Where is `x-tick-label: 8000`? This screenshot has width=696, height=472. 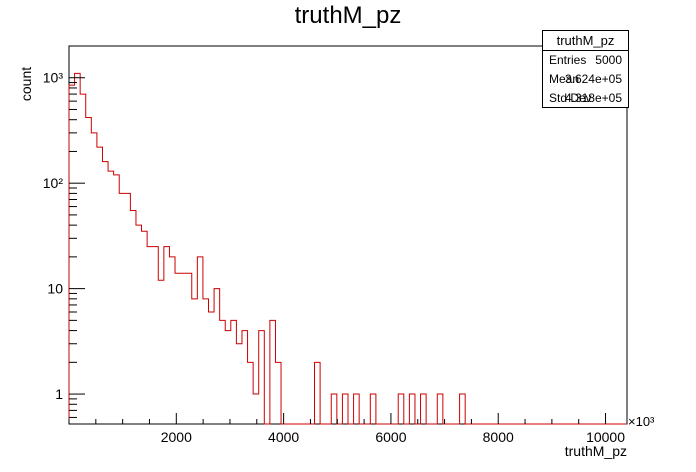 x-tick-label: 8000 is located at coordinates (498, 437).